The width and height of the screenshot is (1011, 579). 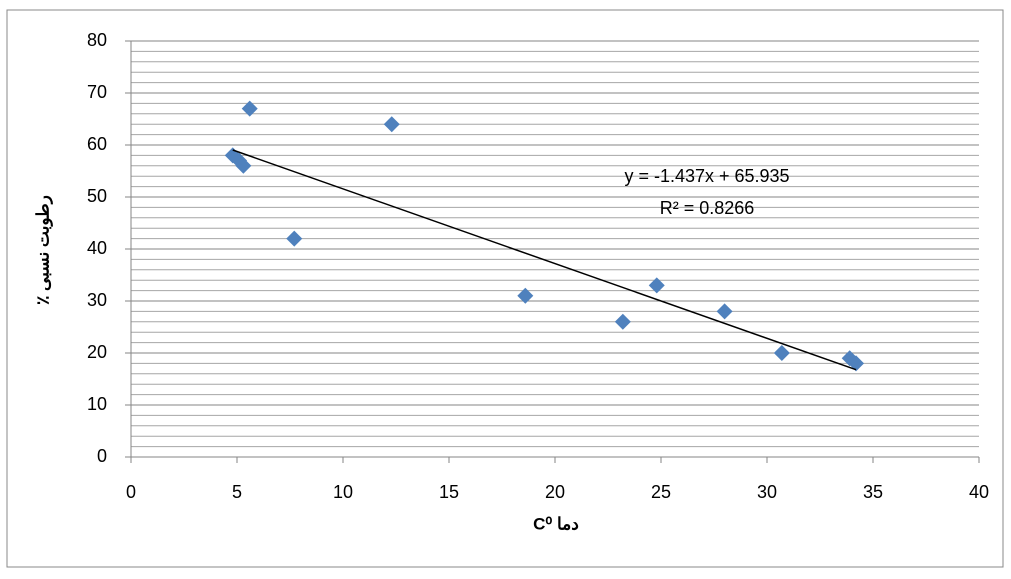 I want to click on y-tick-label: 50, so click(x=97, y=196).